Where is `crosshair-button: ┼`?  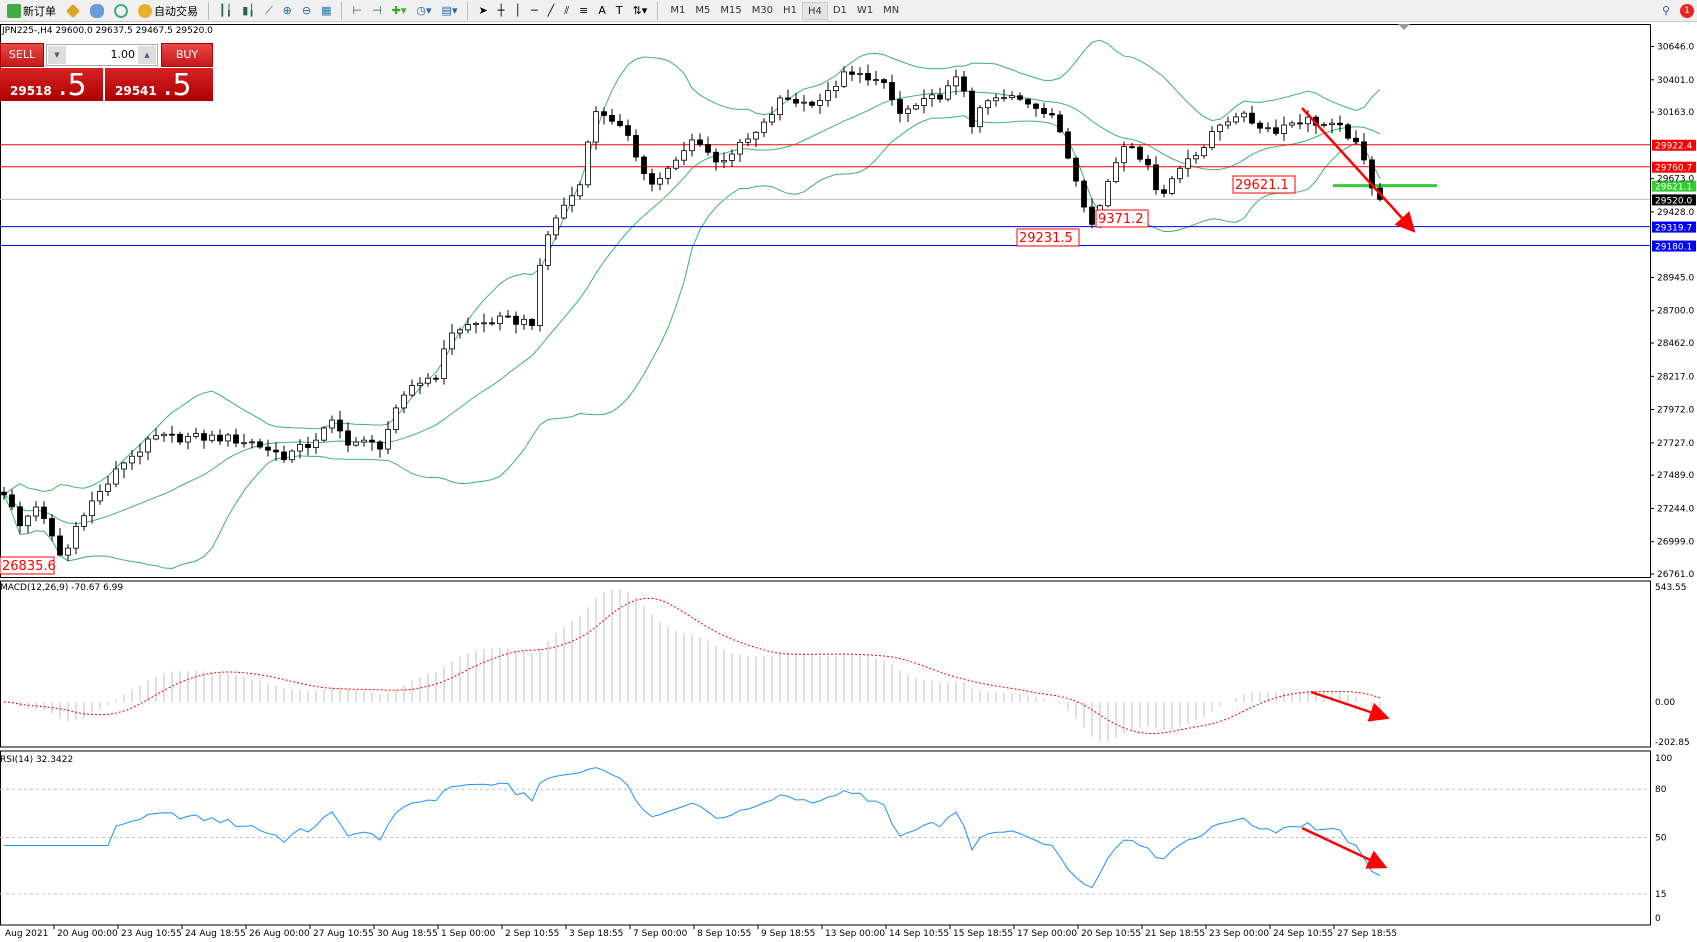 crosshair-button: ┼ is located at coordinates (501, 11).